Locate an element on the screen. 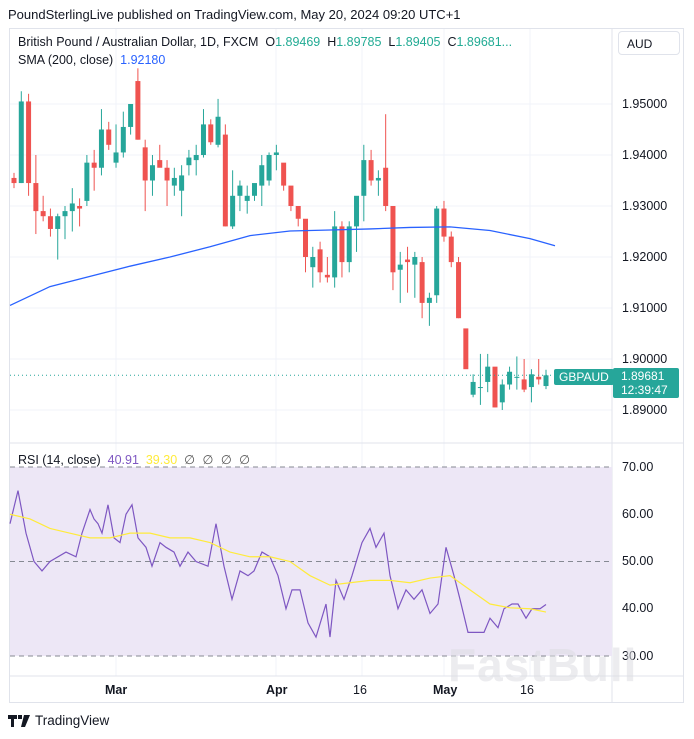 The image size is (694, 739). watermark: FastBull is located at coordinates (543, 665).